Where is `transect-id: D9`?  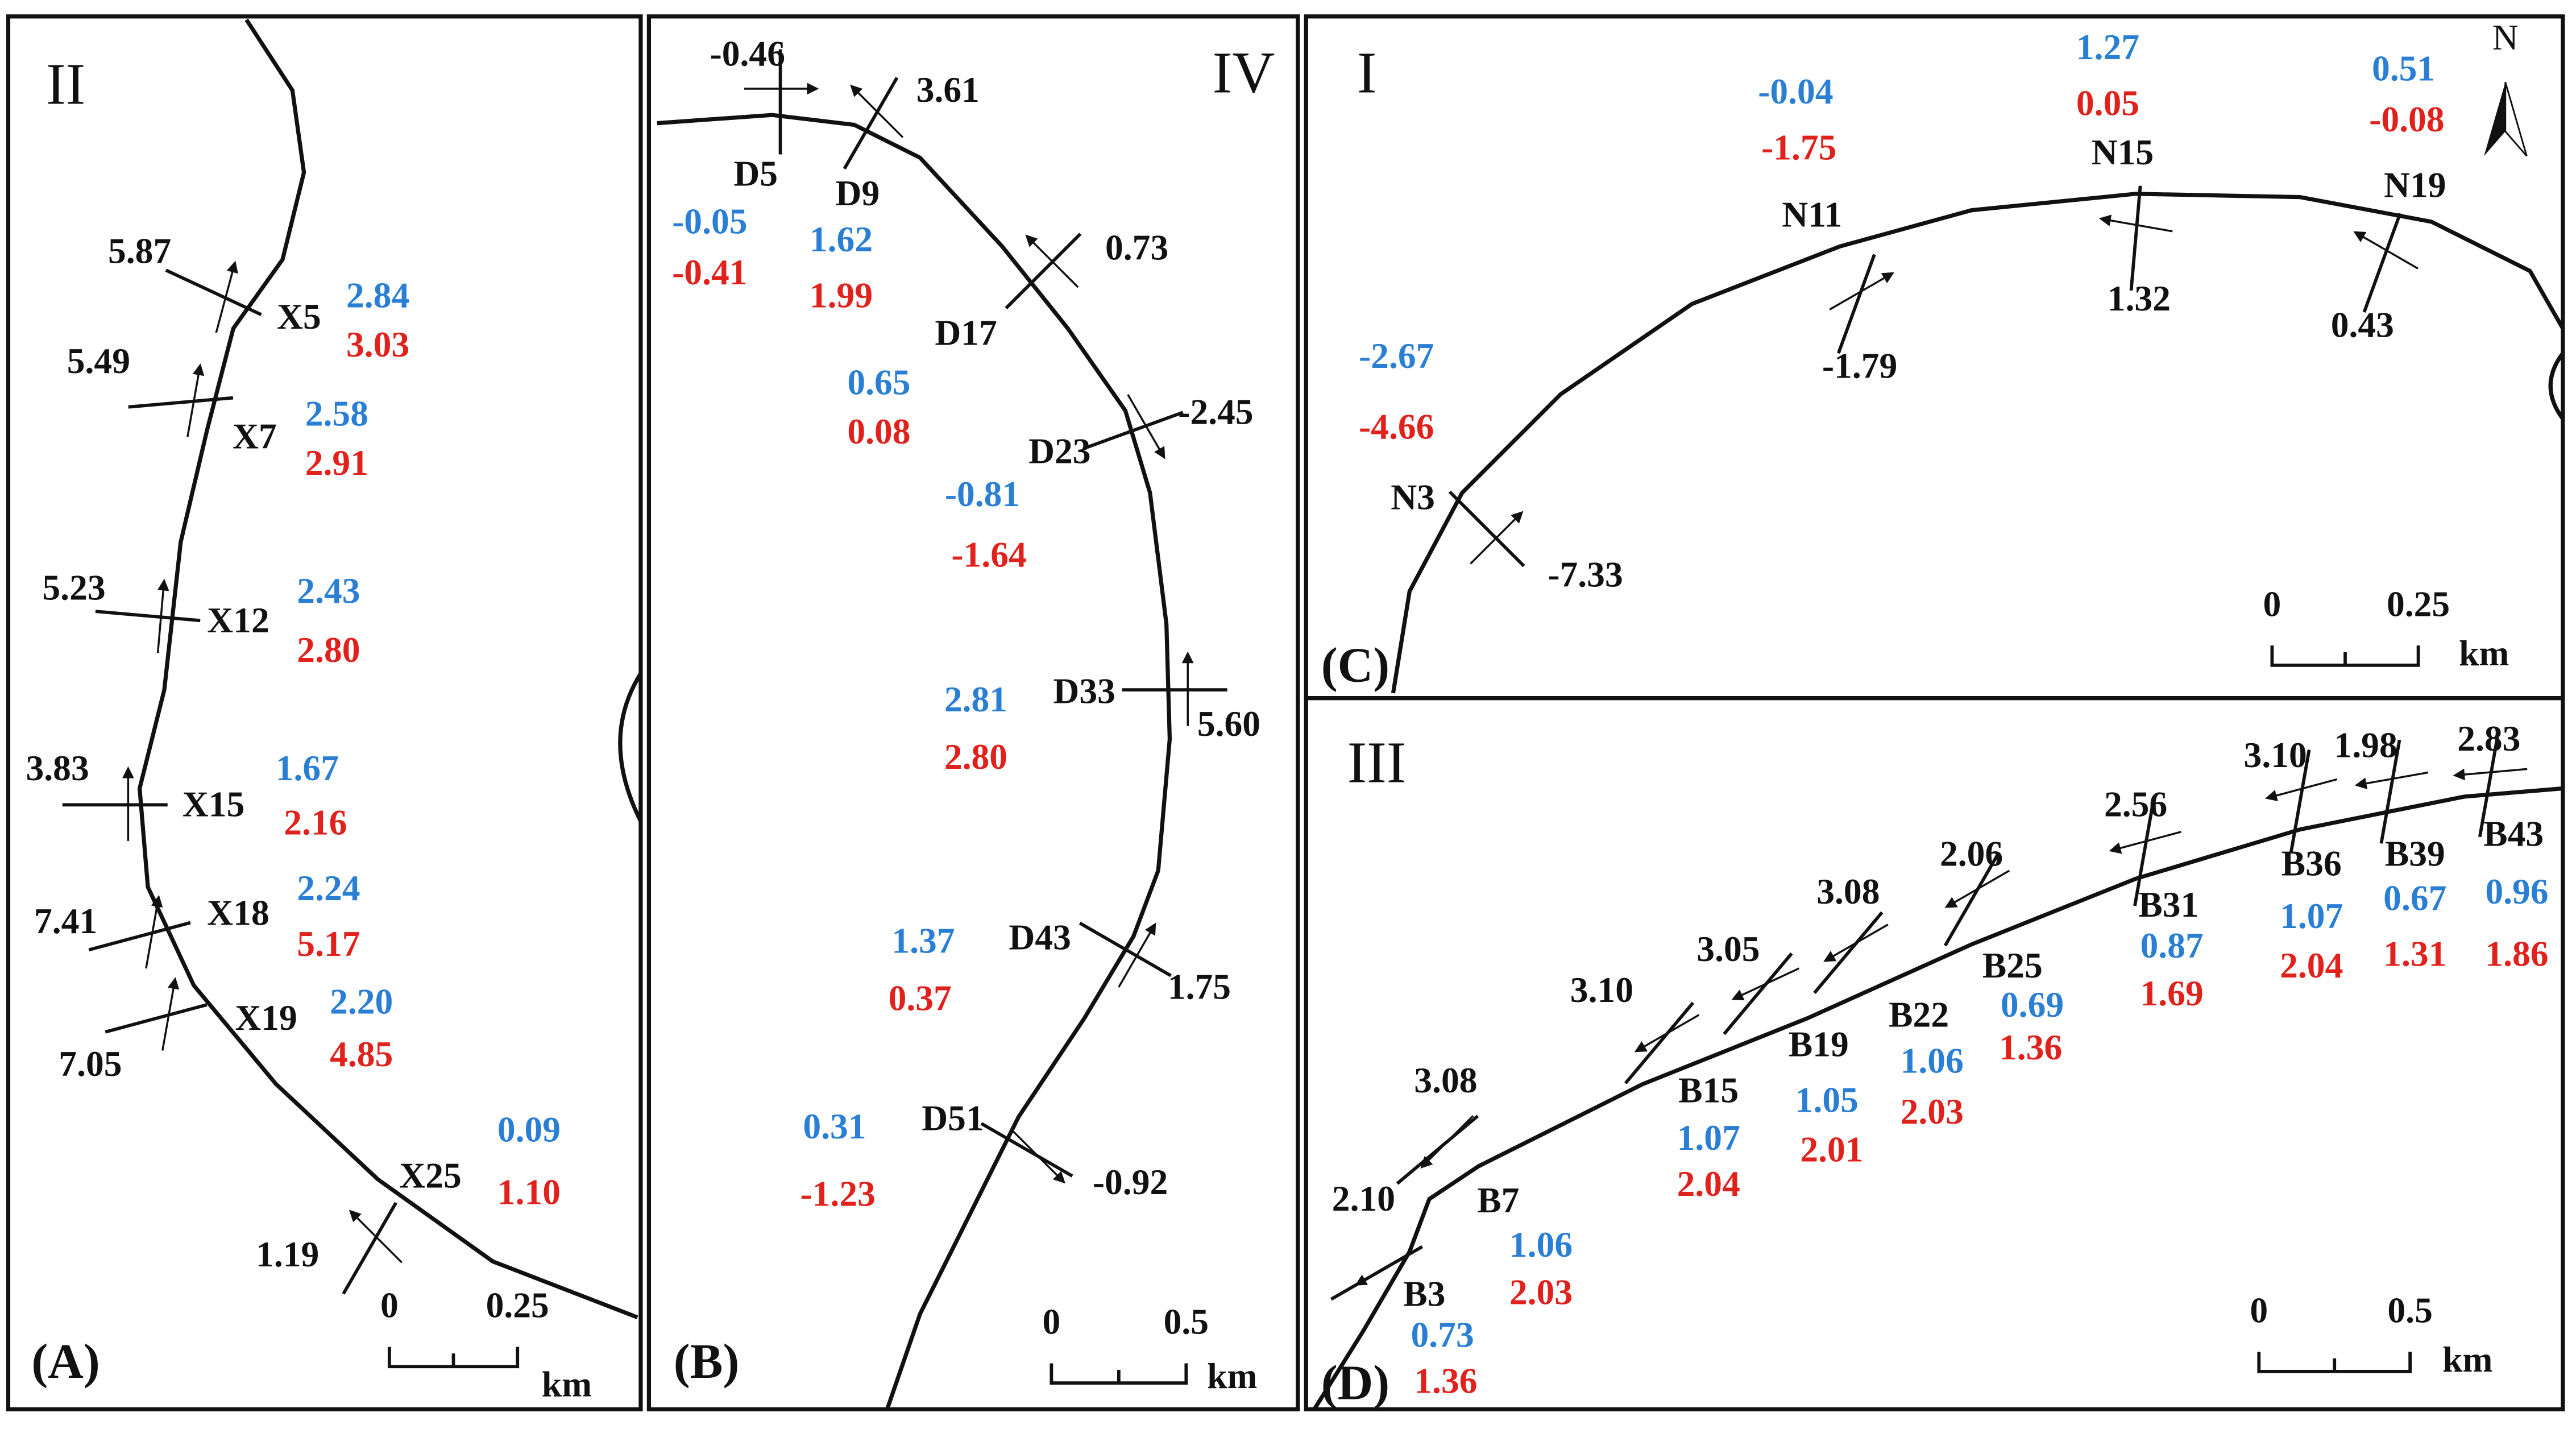 transect-id: D9 is located at coordinates (858, 193).